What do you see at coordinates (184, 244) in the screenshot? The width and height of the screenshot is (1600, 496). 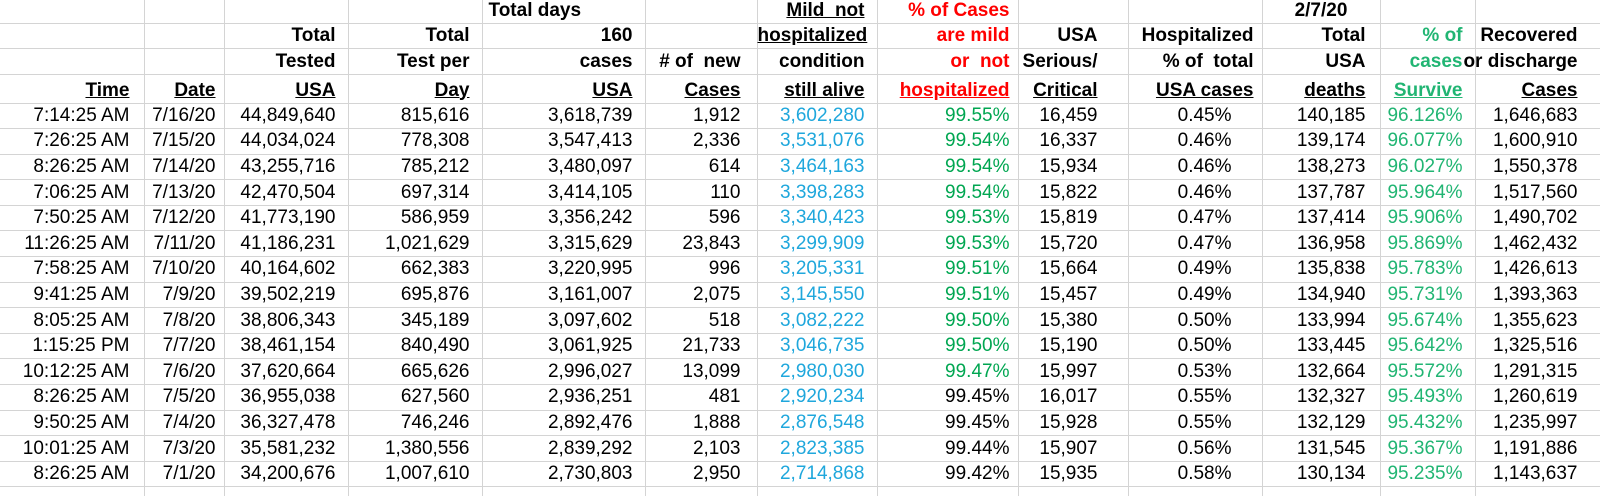 I see `cell-date-row6: 7/11/20` at bounding box center [184, 244].